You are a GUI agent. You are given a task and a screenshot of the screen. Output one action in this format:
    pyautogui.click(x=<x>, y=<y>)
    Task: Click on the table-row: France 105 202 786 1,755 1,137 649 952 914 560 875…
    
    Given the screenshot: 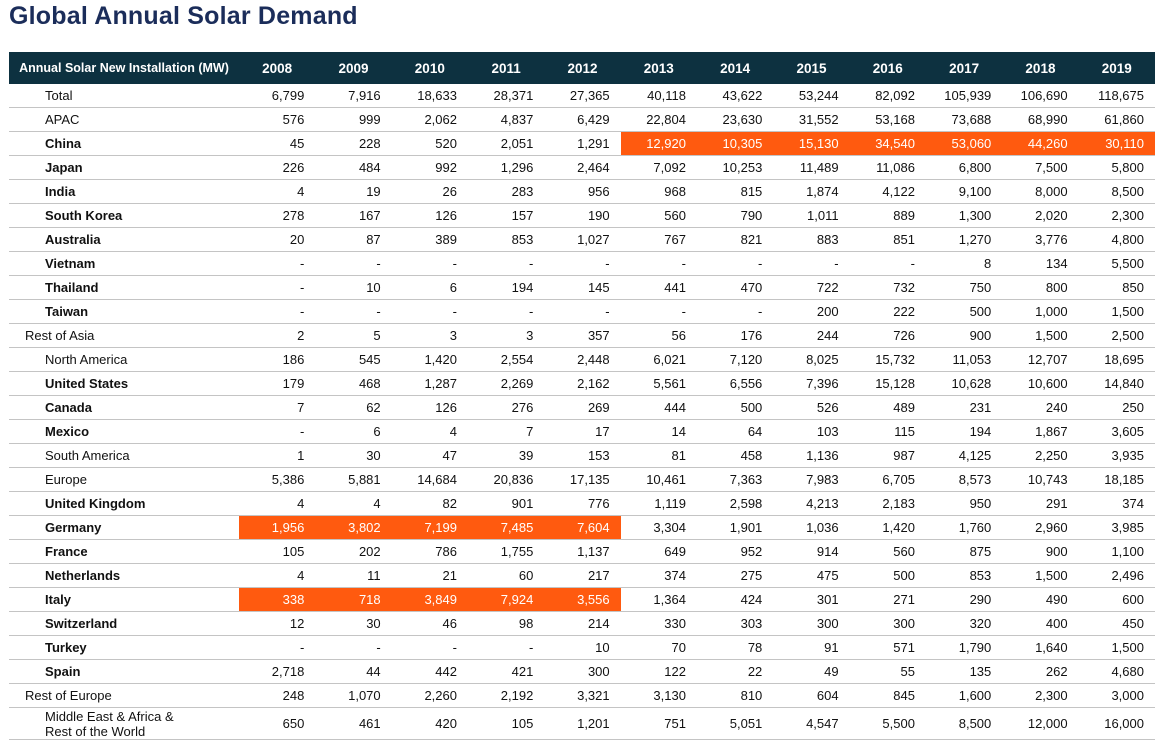 What is the action you would take?
    pyautogui.click(x=582, y=551)
    